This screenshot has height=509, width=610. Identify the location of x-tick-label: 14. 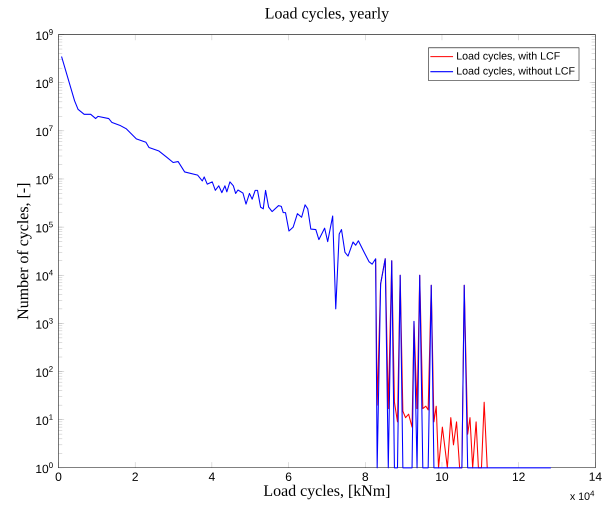
(596, 476).